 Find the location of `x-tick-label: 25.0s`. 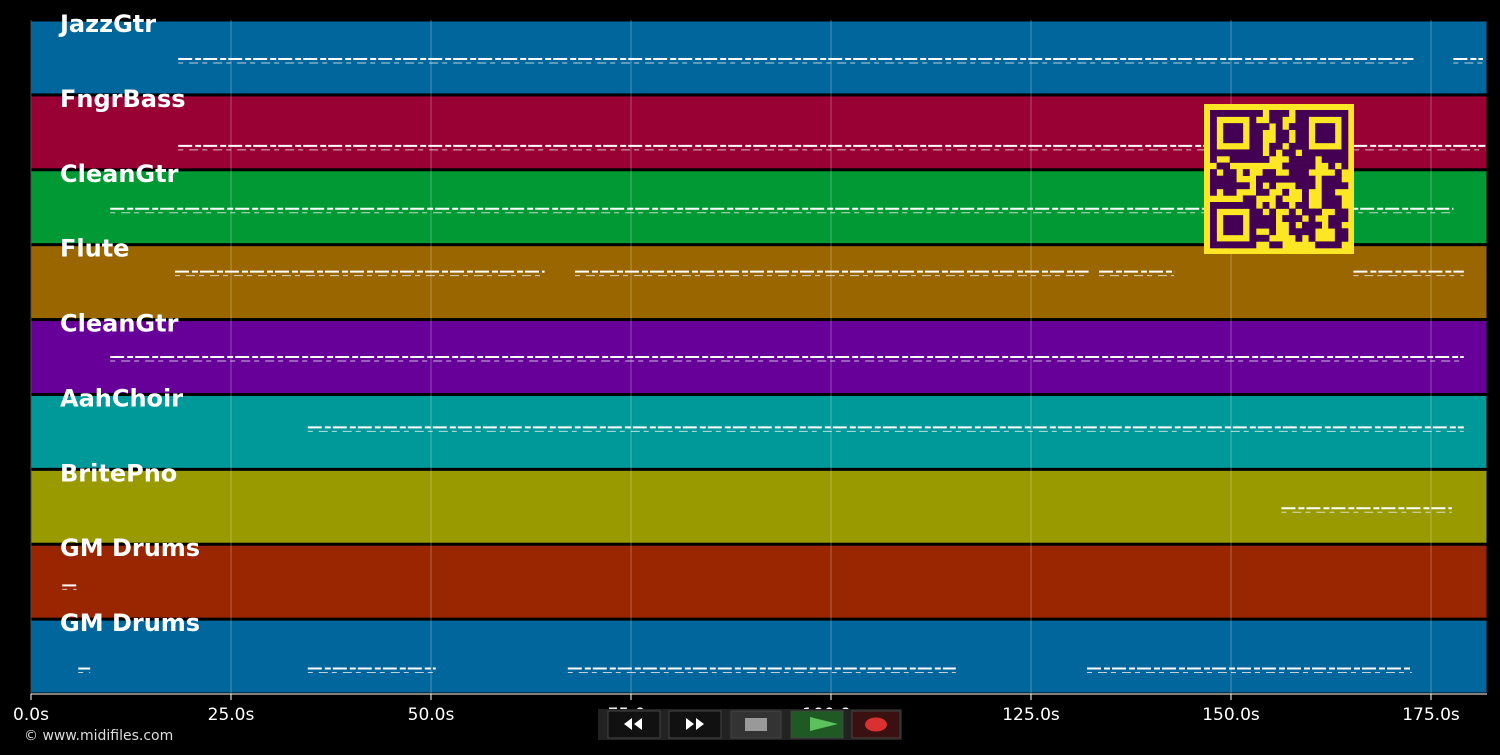

x-tick-label: 25.0s is located at coordinates (231, 715).